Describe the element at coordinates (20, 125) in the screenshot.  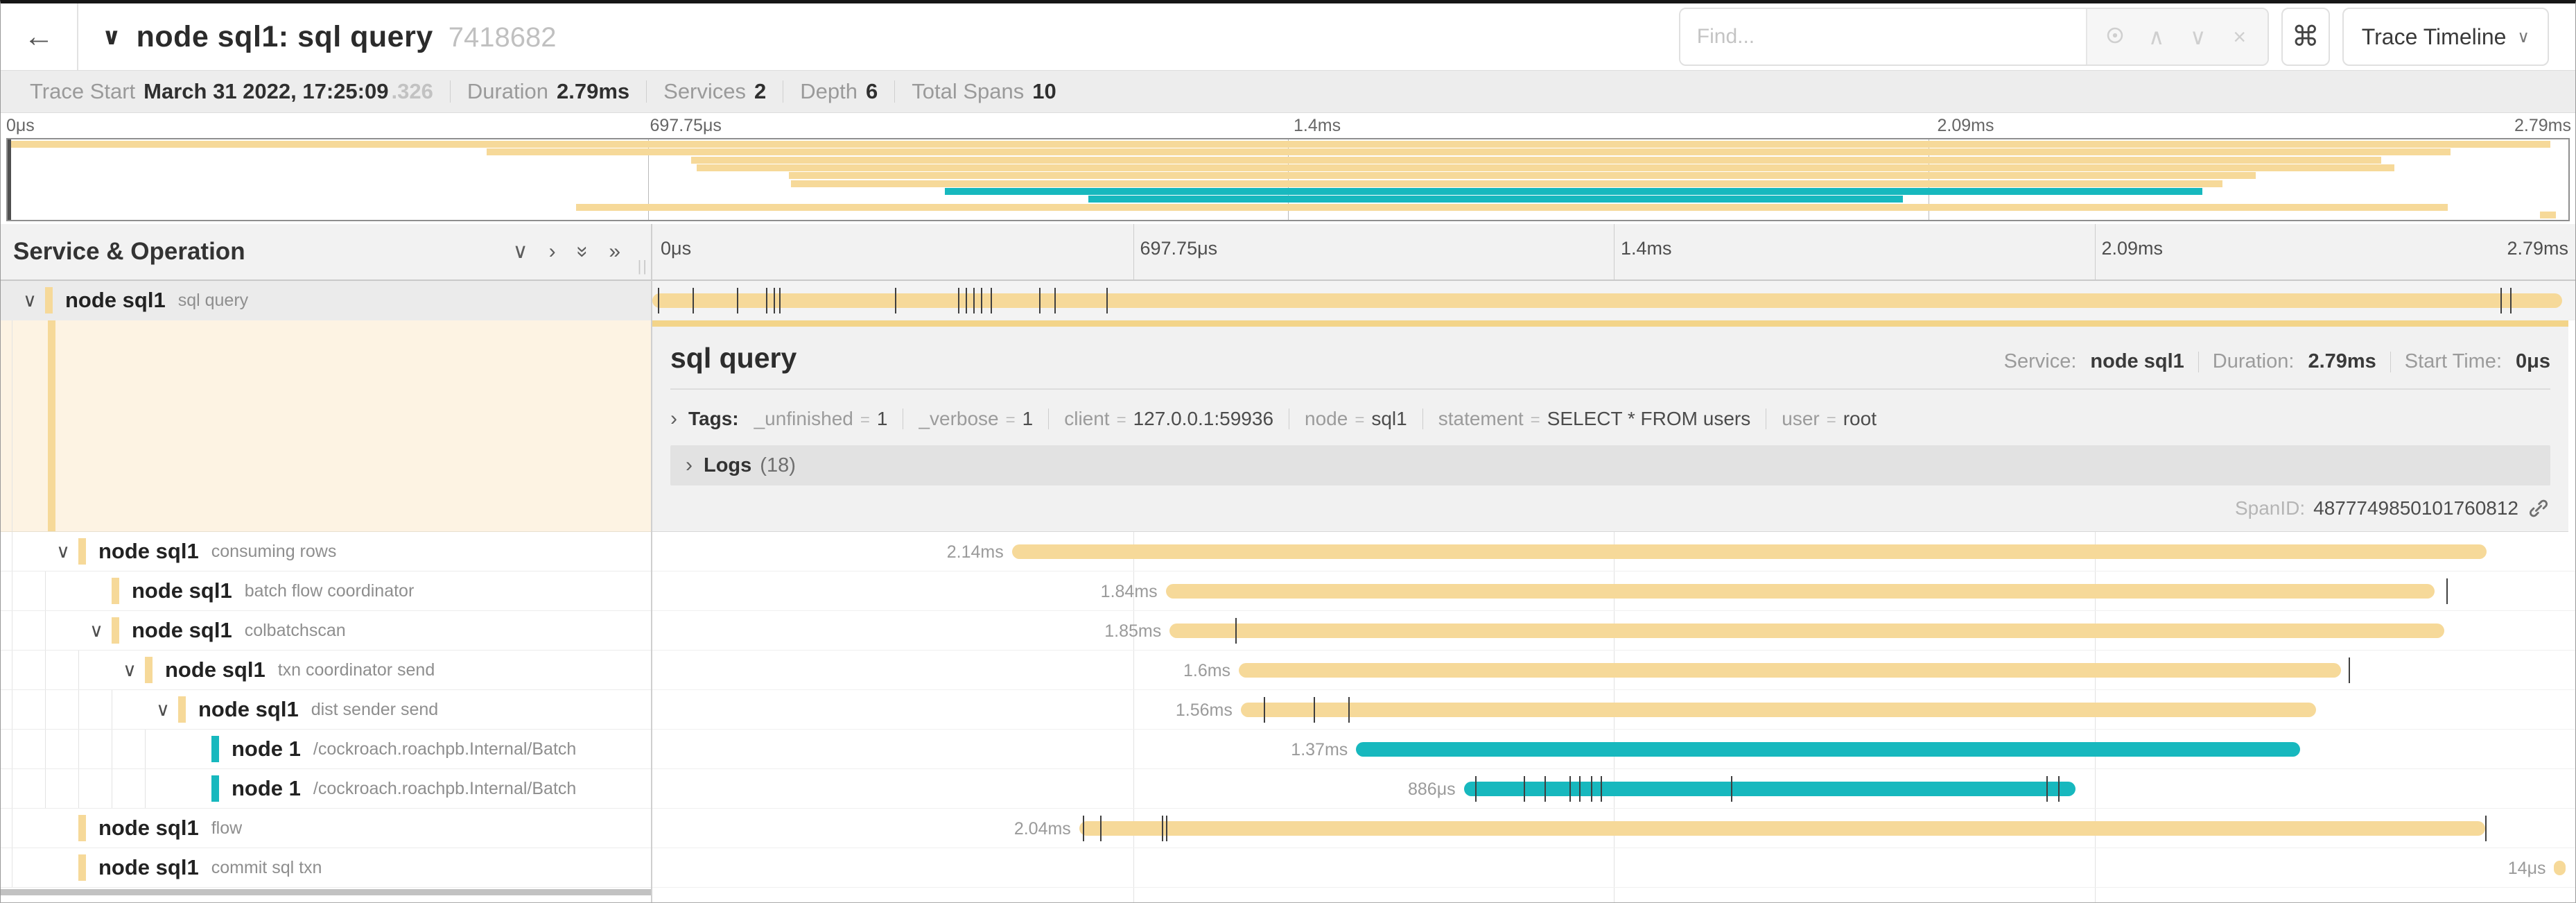
I see `minimap-ruler-label: 0μs` at that location.